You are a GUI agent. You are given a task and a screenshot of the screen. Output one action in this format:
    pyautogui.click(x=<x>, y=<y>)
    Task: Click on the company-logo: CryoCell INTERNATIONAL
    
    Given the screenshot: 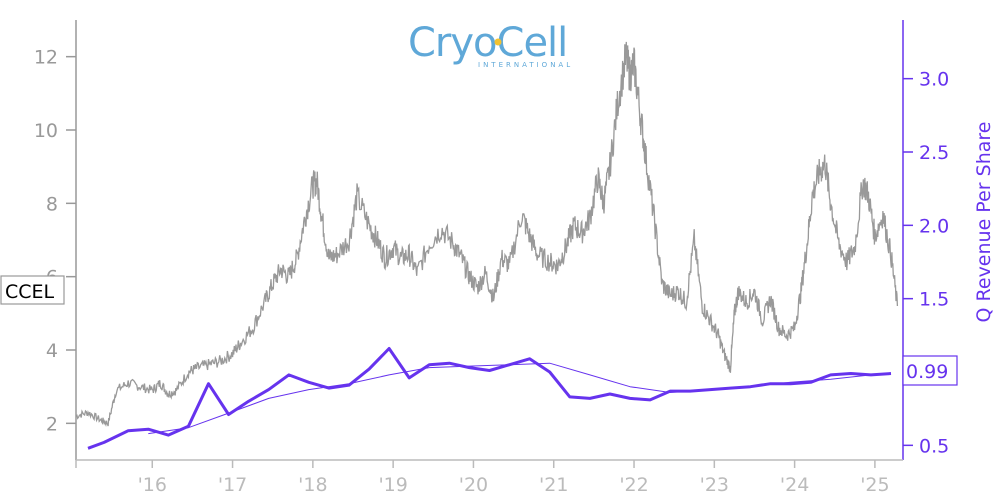 What is the action you would take?
    pyautogui.click(x=490, y=44)
    